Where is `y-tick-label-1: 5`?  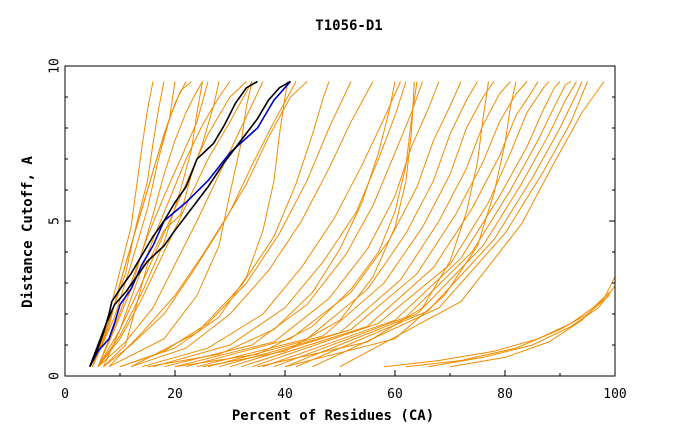 y-tick-label-1: 5 is located at coordinates (55, 221).